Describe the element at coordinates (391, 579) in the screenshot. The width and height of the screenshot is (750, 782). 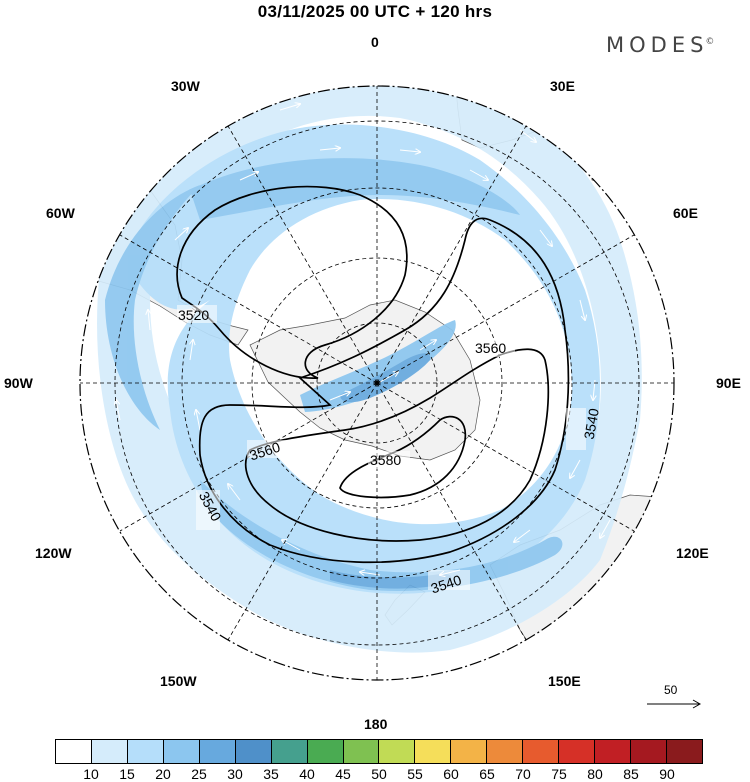
I see `jet-max-south` at that location.